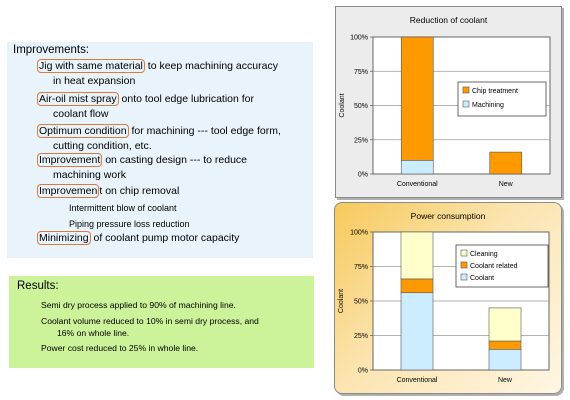 The height and width of the screenshot is (400, 570). Describe the element at coordinates (482, 278) in the screenshot. I see `legend-label: Coolant` at that location.